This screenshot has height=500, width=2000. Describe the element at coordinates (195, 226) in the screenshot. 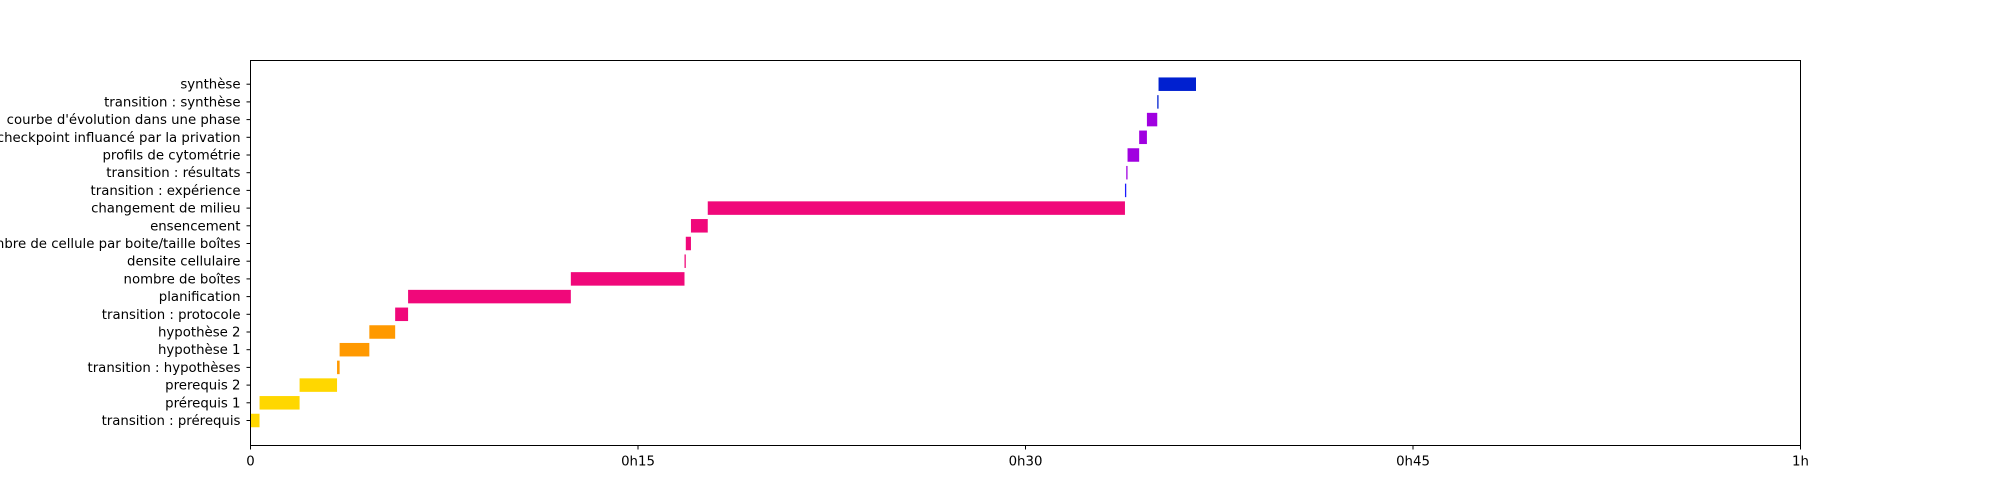

I see `y-tick-label: ensencement` at that location.